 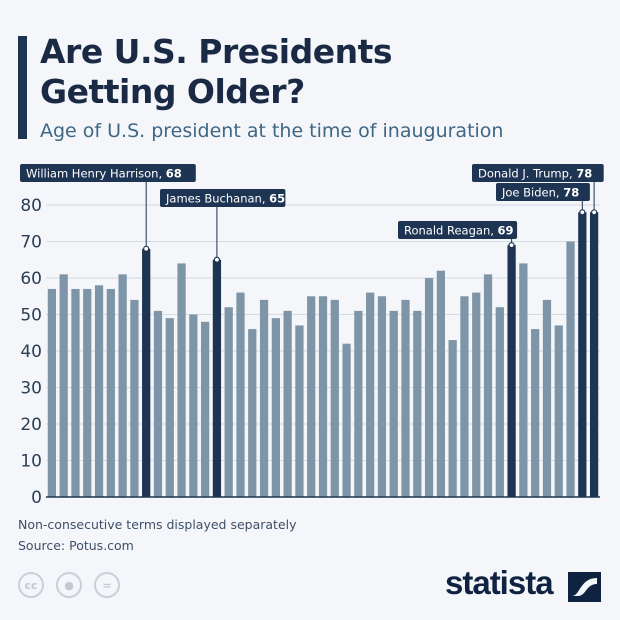 I want to click on annotation-label: William Henry Harrison, 68, so click(x=104, y=174).